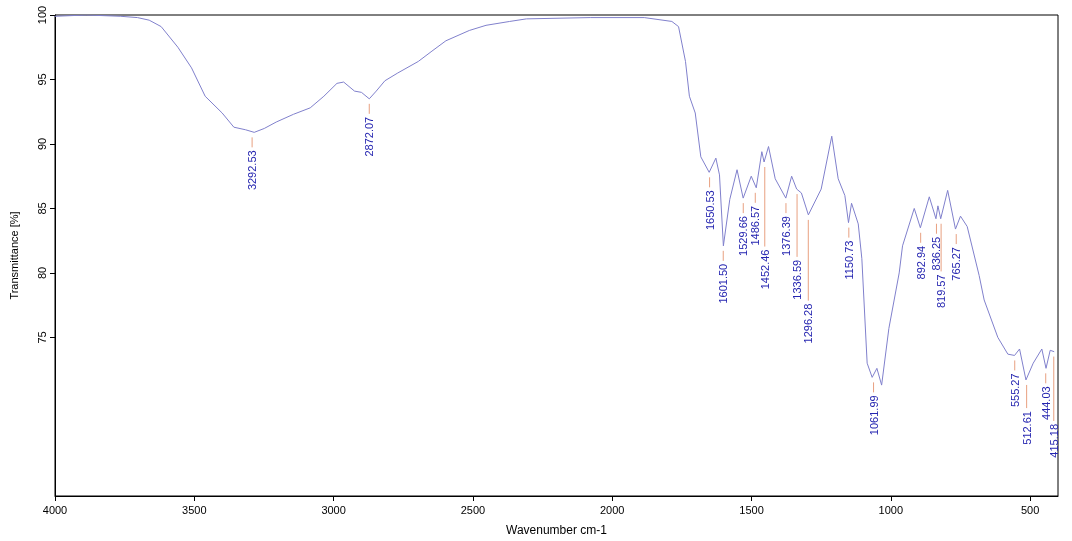  What do you see at coordinates (333, 509) in the screenshot?
I see `x-tick-label: 3000` at bounding box center [333, 509].